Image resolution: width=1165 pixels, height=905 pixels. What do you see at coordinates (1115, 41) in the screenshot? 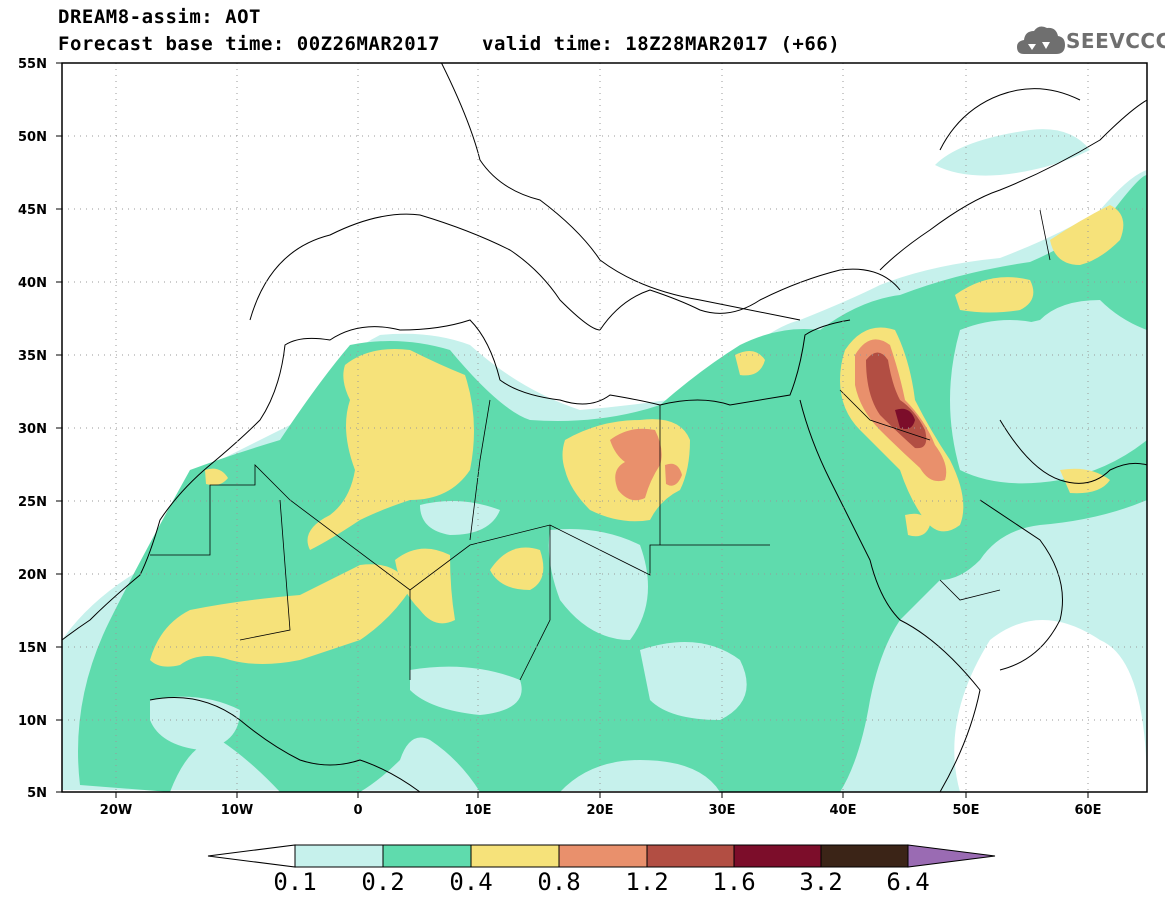
I see `logo-text: SEEVCCC` at bounding box center [1115, 41].